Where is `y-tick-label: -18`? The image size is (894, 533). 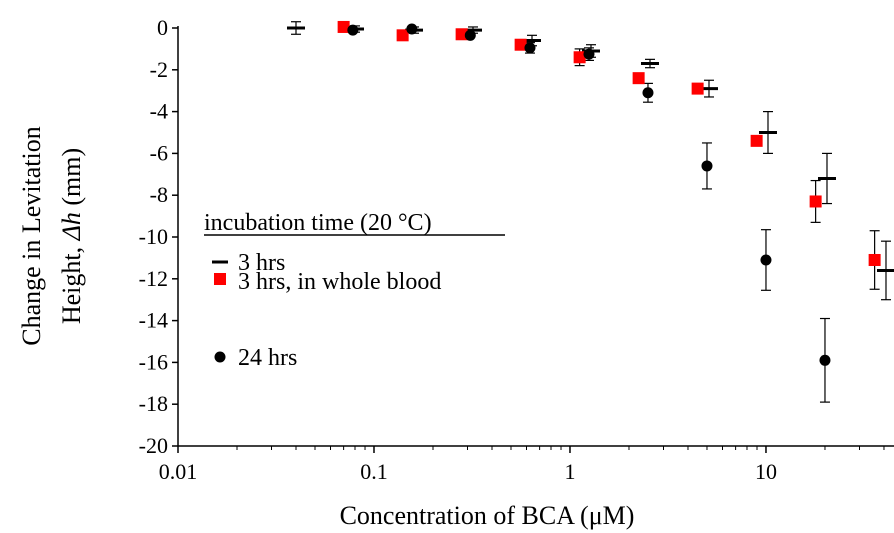
y-tick-label: -18 is located at coordinates (153, 403).